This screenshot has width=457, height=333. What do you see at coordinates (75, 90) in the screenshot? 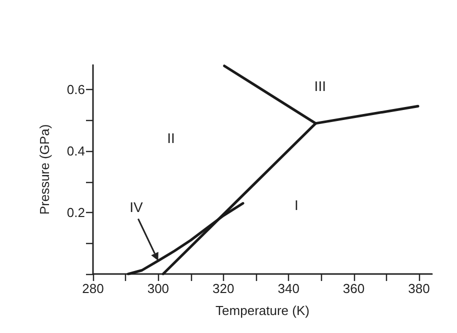
I see `y-tick-label: 0.6` at bounding box center [75, 90].